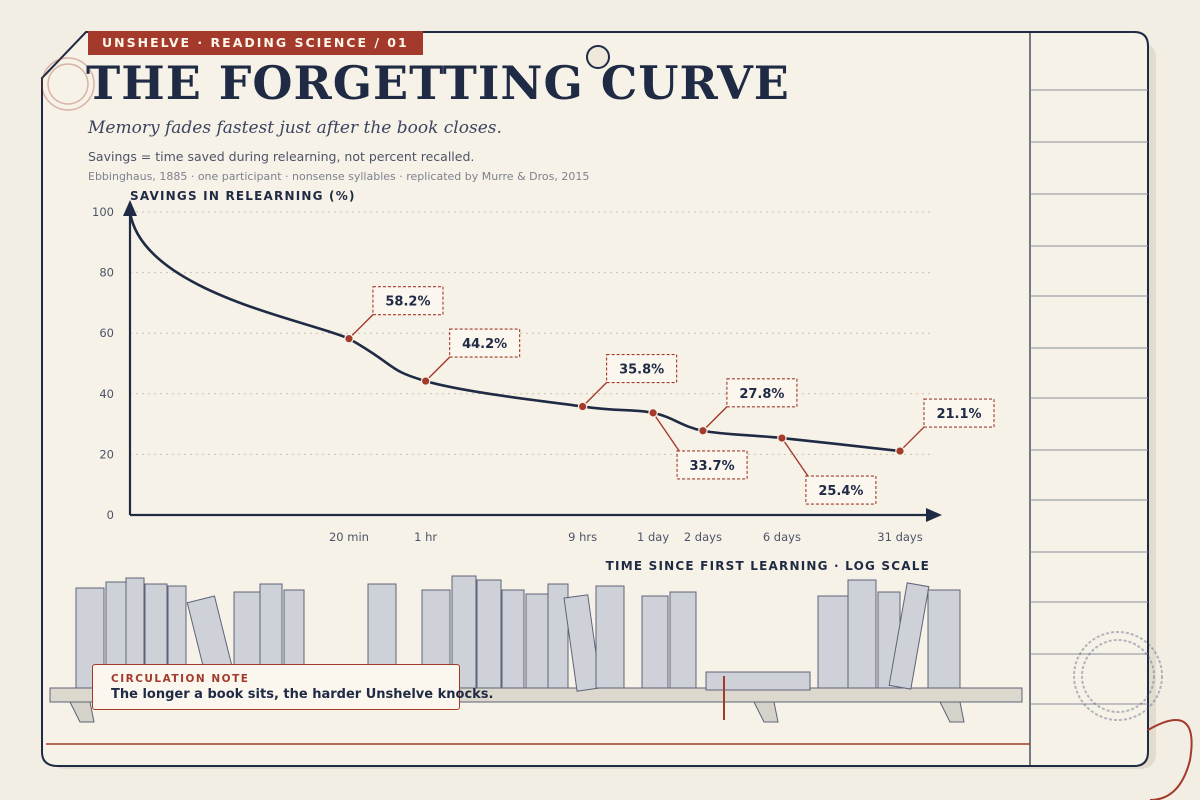  I want to click on data-label: 21.1%, so click(959, 413).